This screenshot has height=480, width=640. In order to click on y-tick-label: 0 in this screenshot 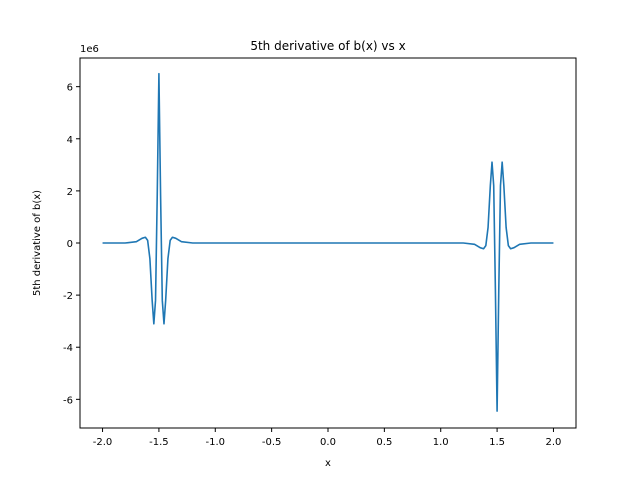, I will do `click(70, 244)`.